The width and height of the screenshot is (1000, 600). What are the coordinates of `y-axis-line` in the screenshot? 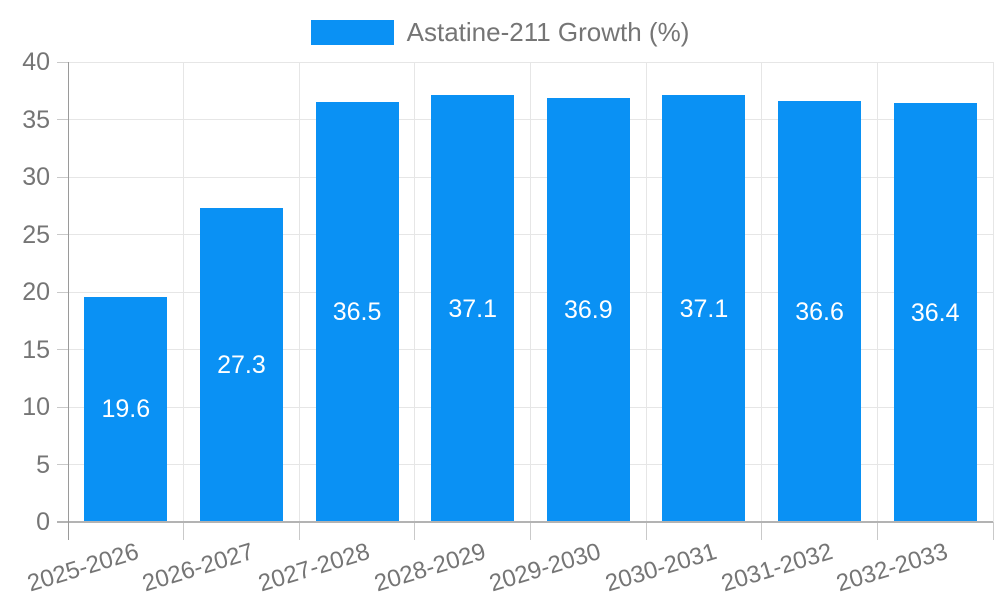 It's located at (68, 301).